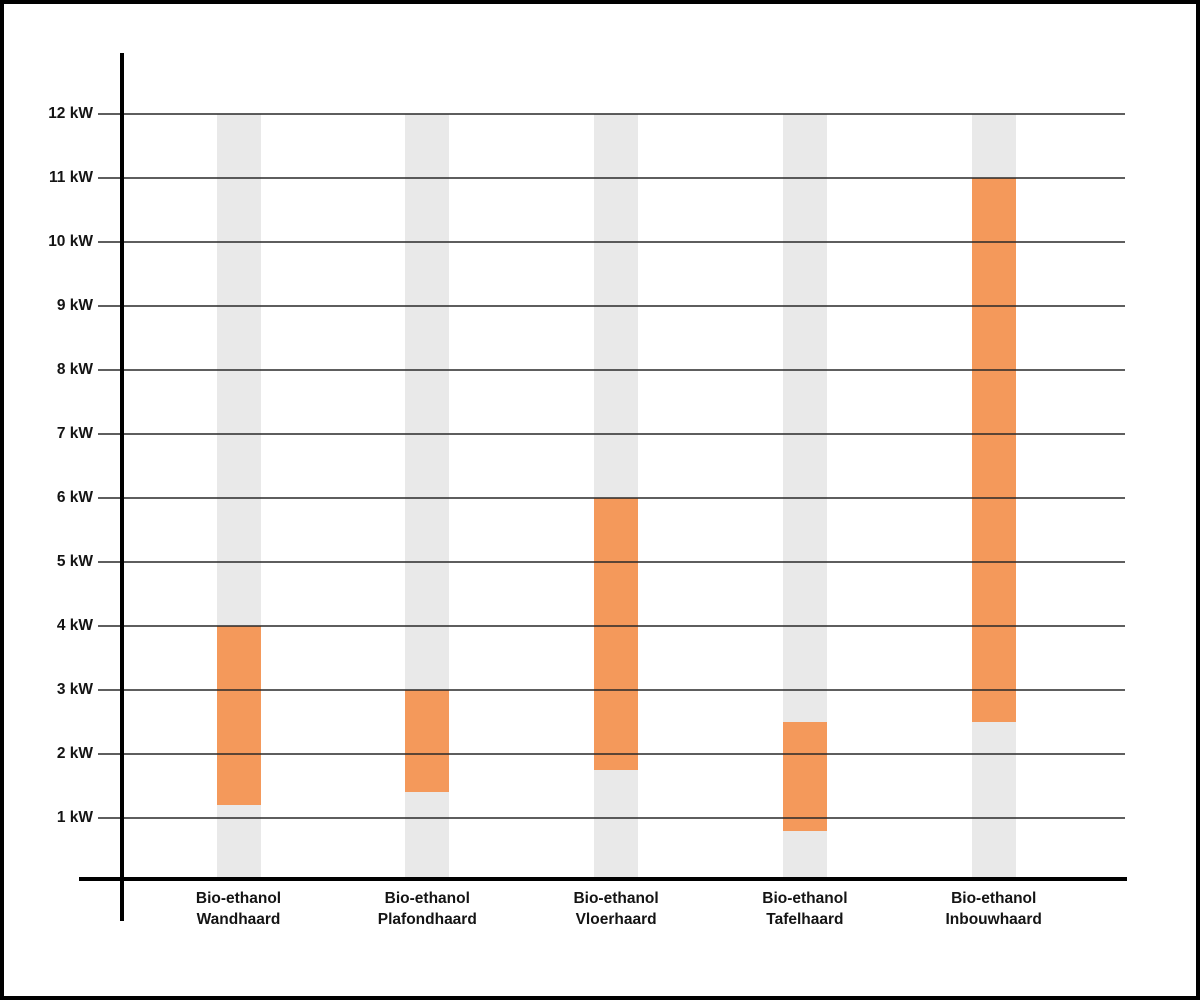  Describe the element at coordinates (70, 113) in the screenshot. I see `y-axis-tick-label: 12 kW` at that location.